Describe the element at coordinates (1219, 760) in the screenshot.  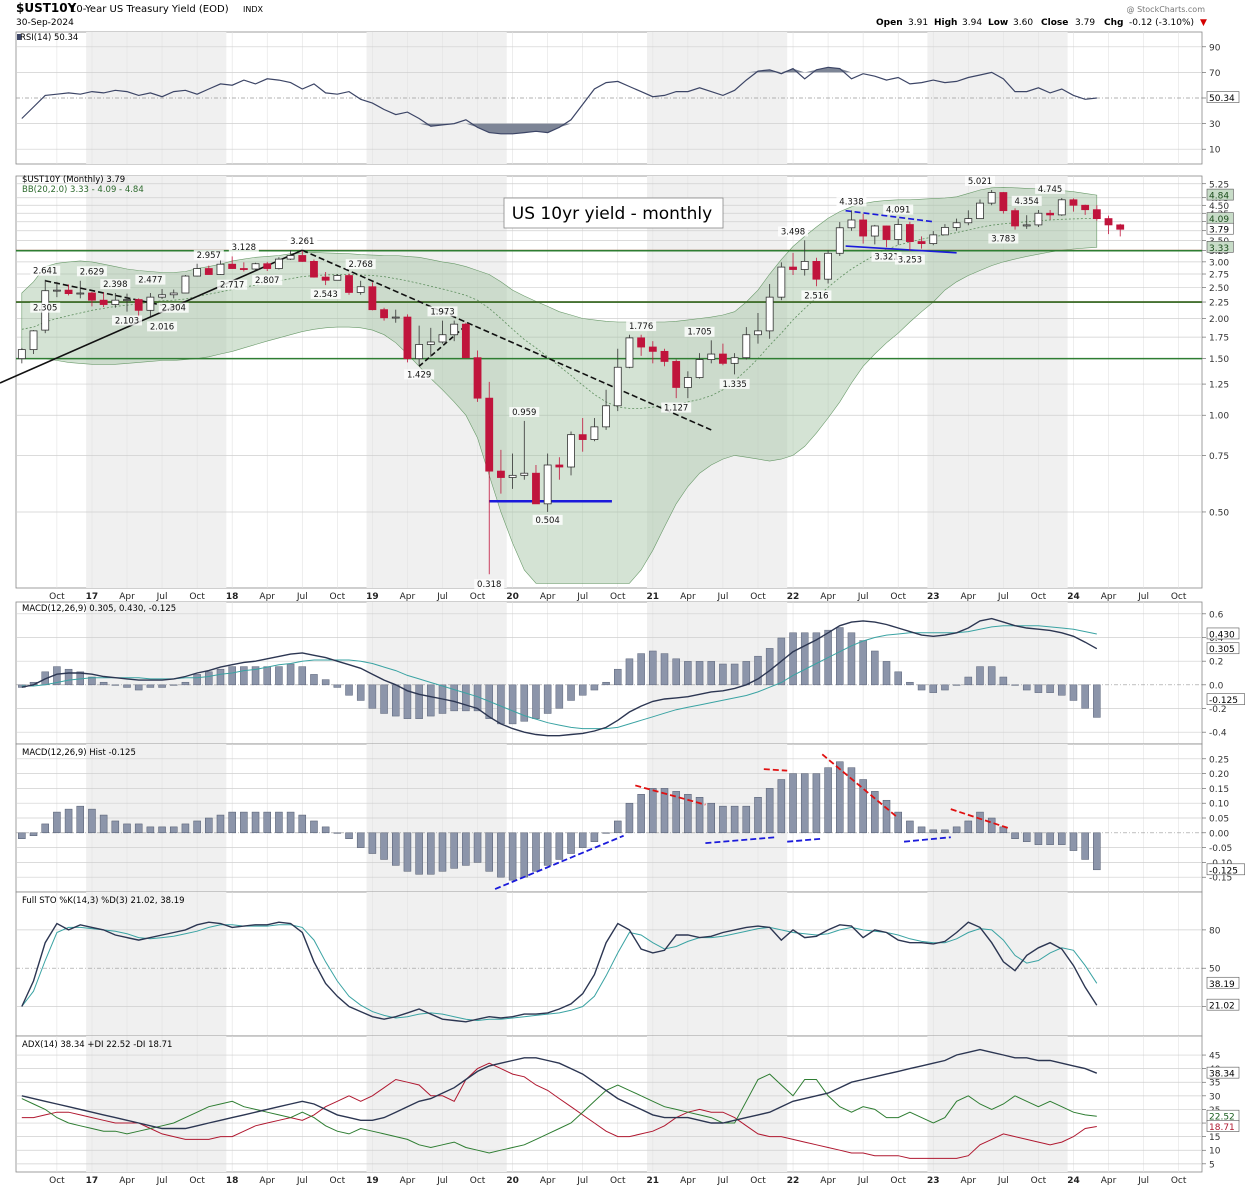
I see `axis-label: 0.25` at that location.